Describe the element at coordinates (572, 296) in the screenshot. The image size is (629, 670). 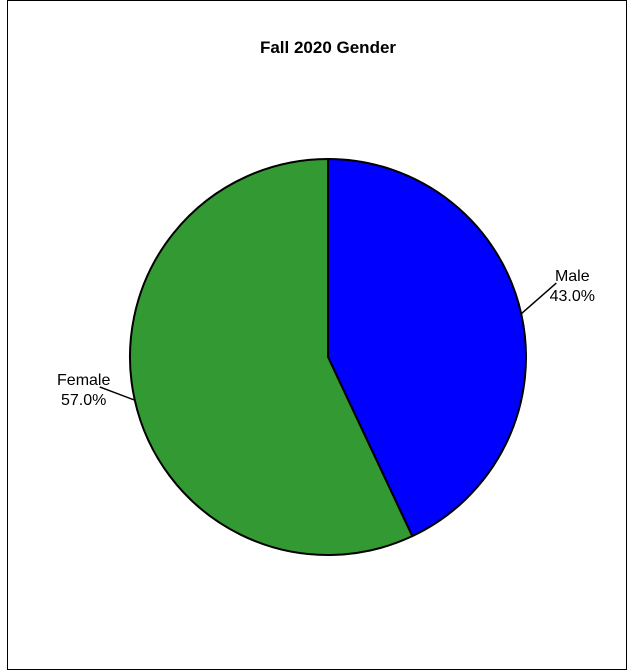
I see `slice-value-label-male: 43.0%` at that location.